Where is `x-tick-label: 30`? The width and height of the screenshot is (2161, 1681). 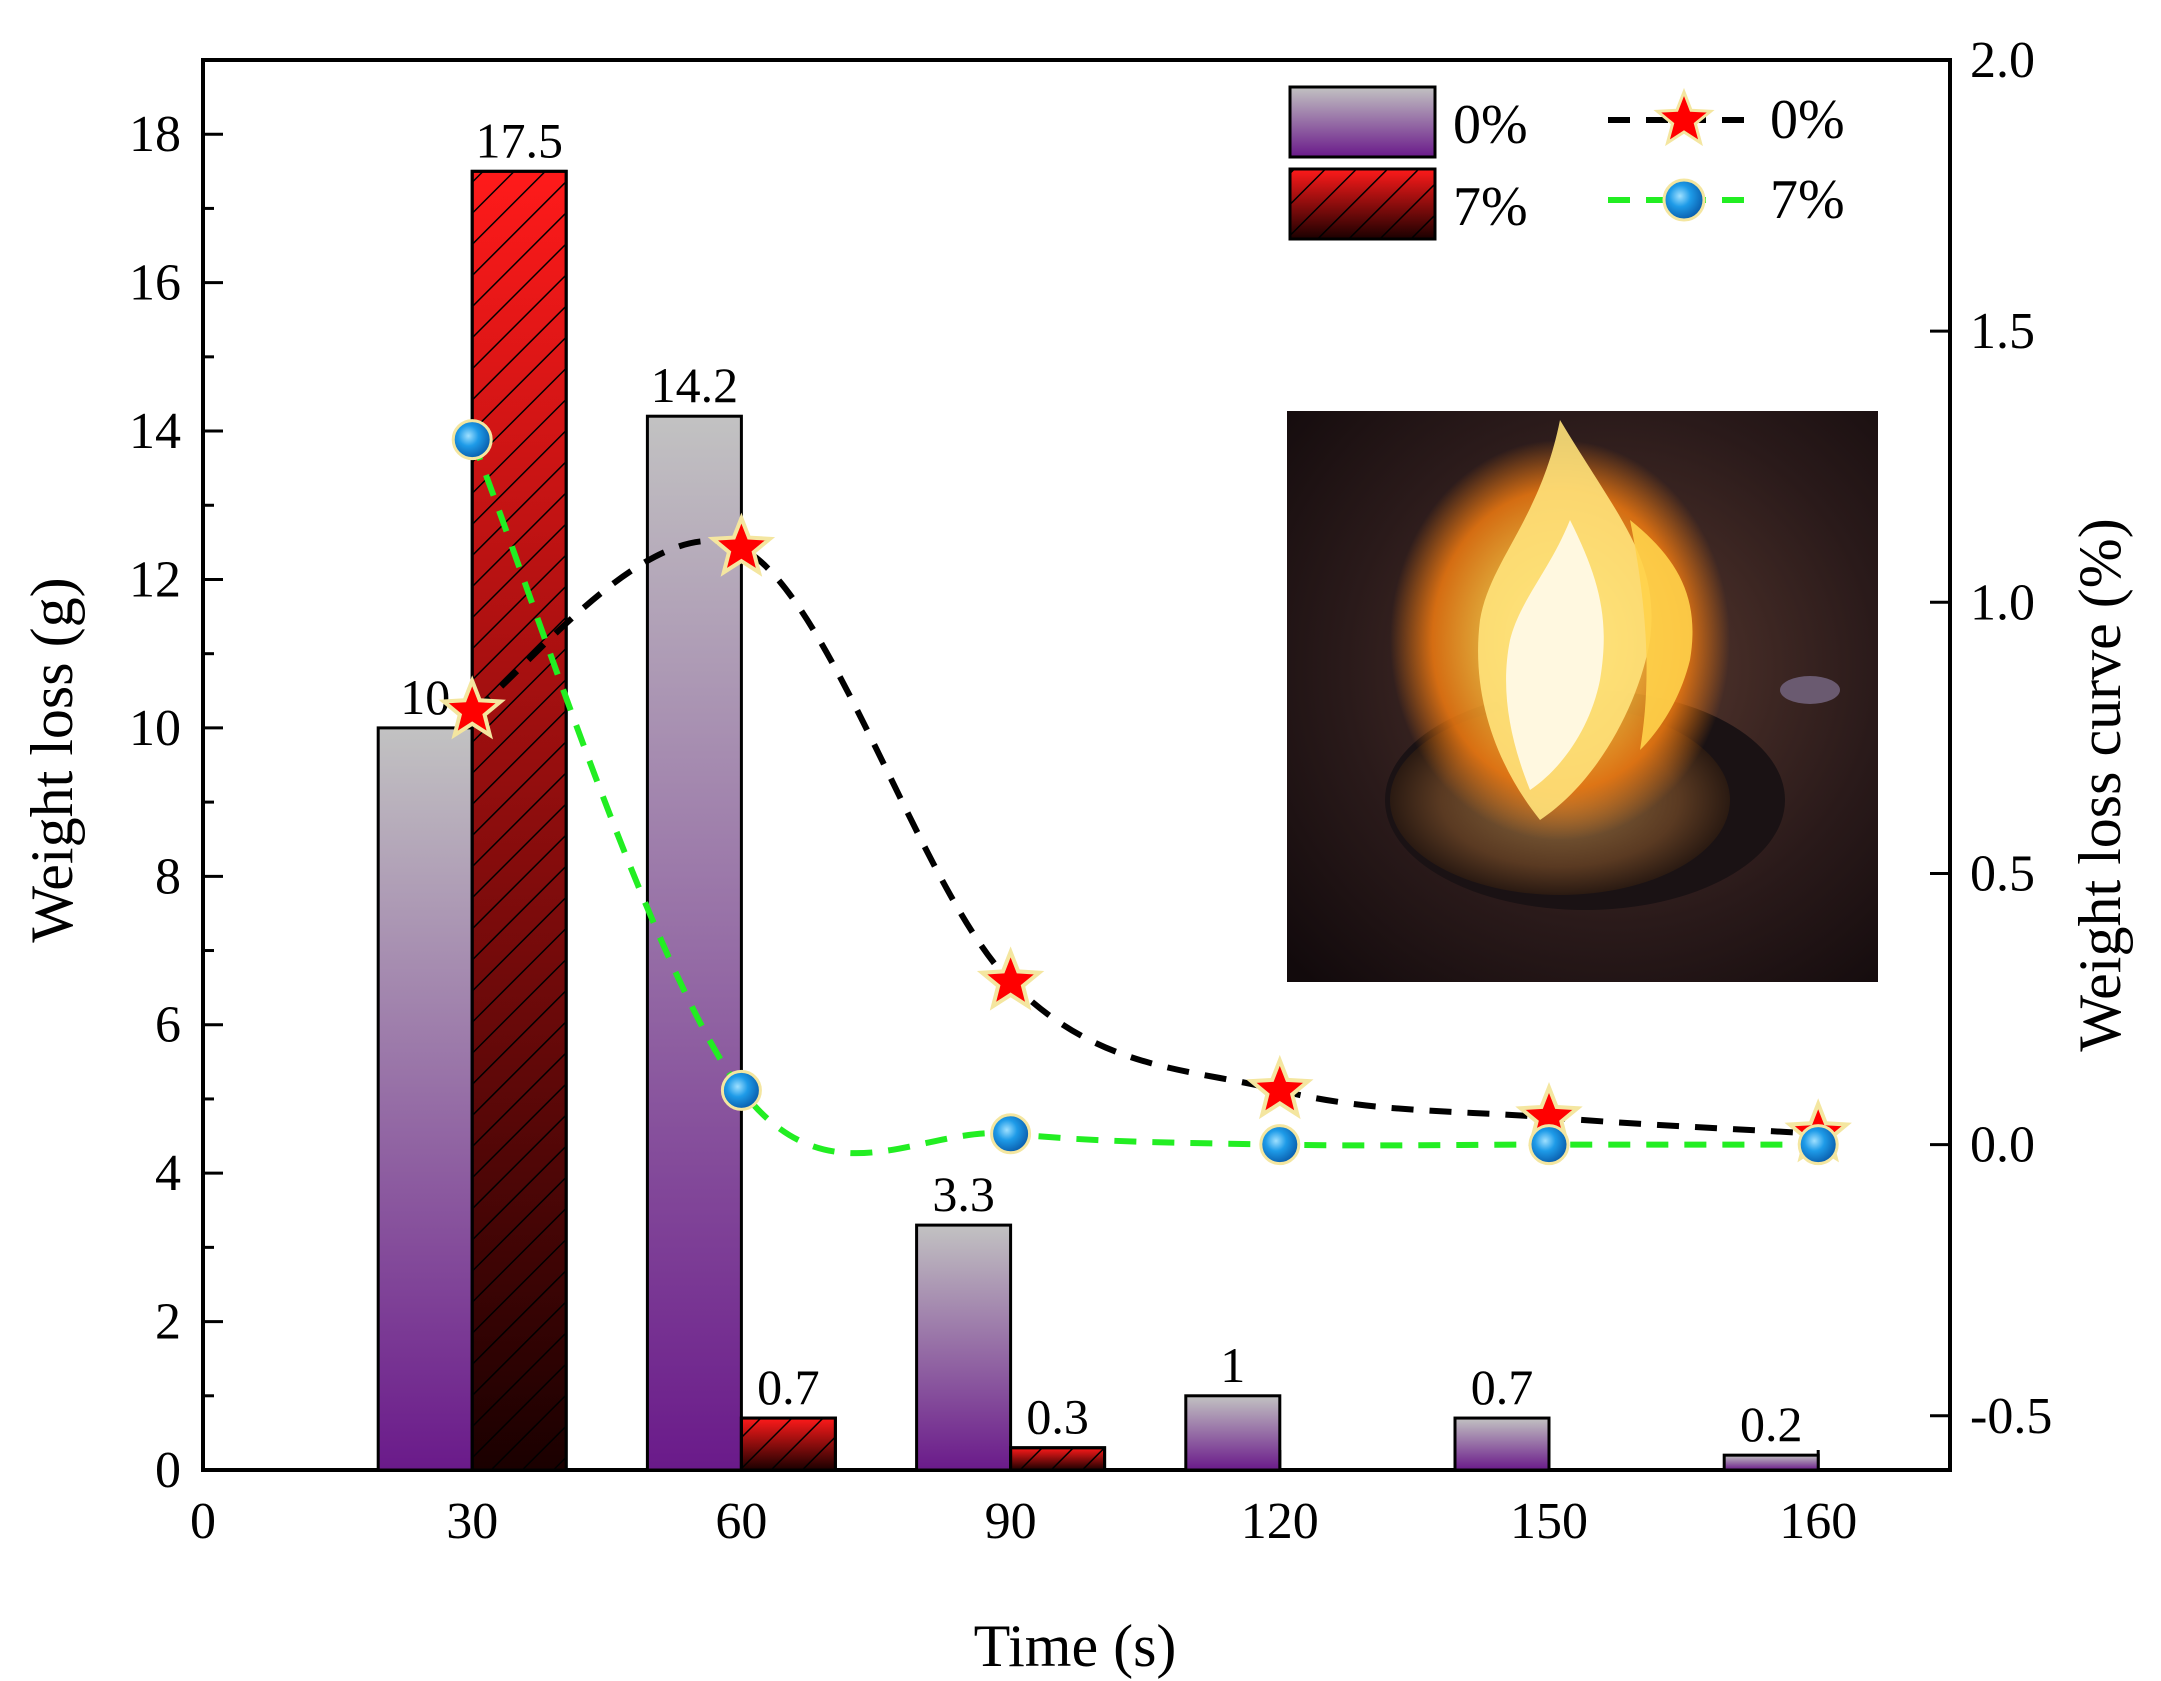
x-tick-label: 30 is located at coordinates (472, 1521).